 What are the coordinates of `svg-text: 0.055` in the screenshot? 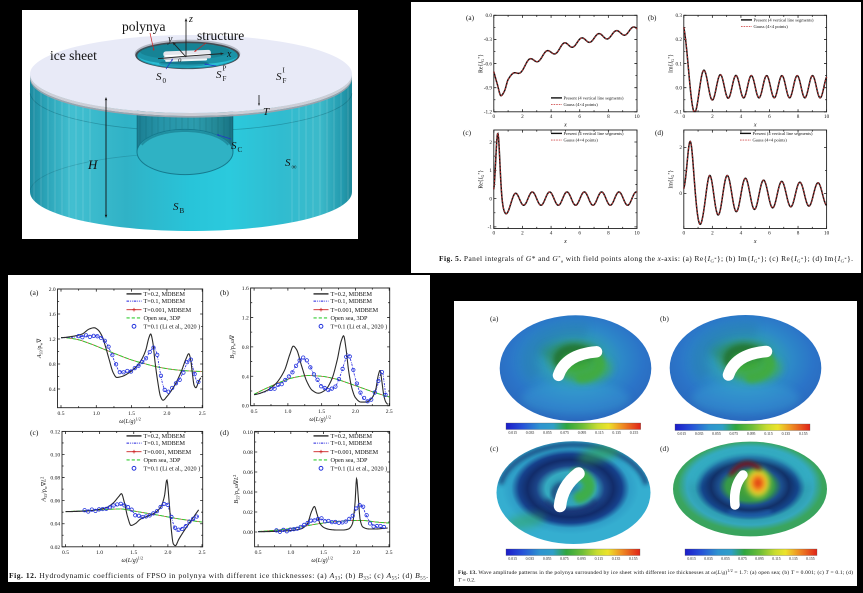 It's located at (716, 434).